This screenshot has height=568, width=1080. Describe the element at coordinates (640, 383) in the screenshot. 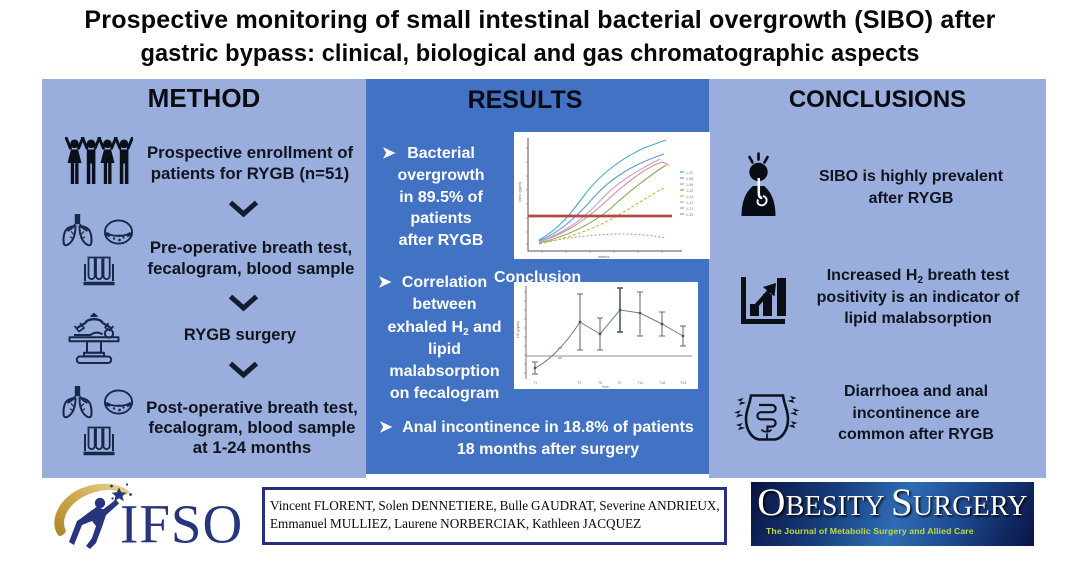

I see `svg-text: T12` at that location.